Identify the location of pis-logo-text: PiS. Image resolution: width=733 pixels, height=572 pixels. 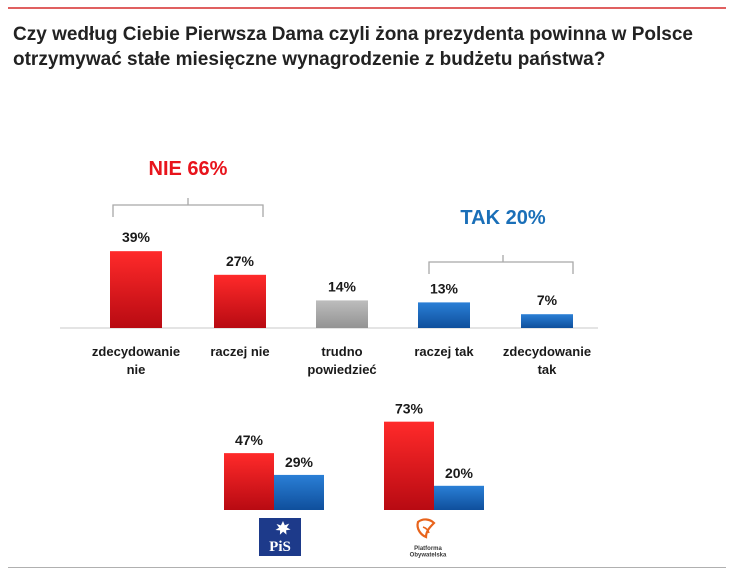
(280, 547).